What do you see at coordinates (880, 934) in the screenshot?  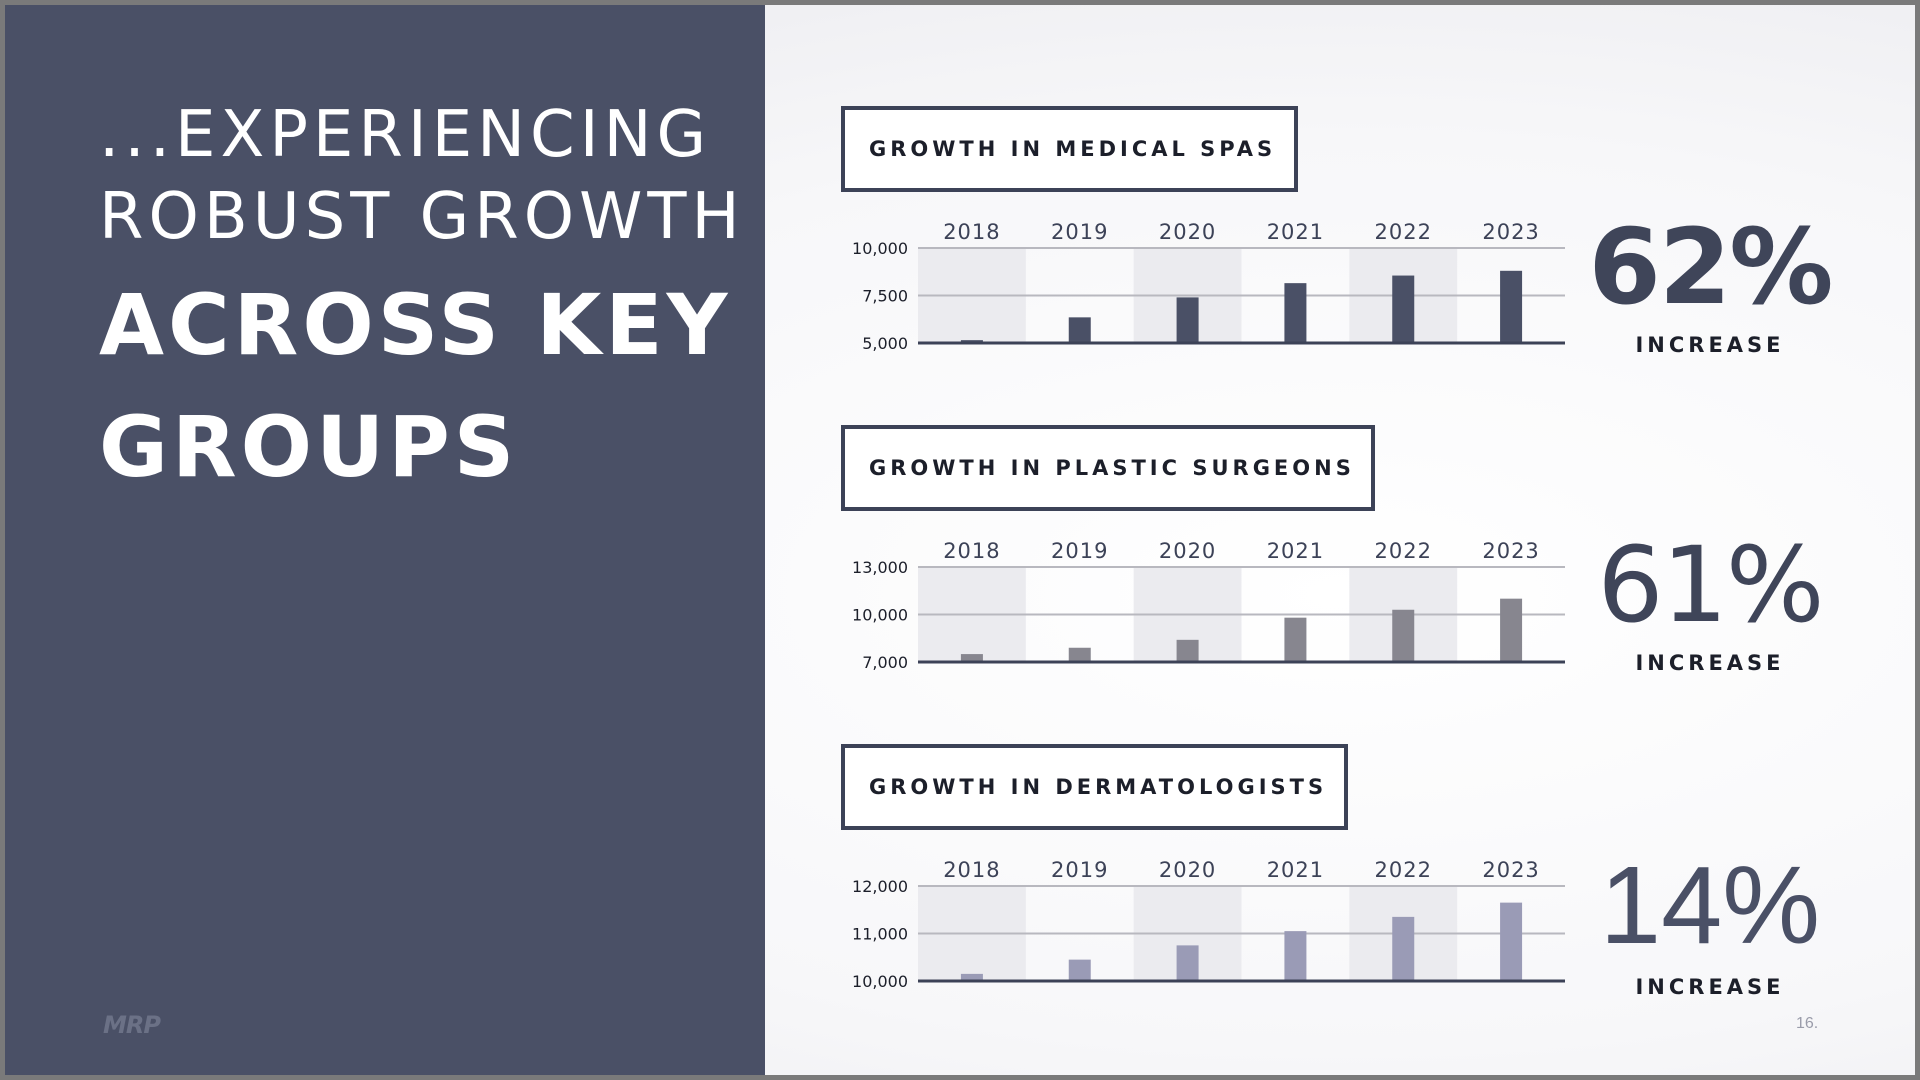 I see `y-tick-label: 11,000` at bounding box center [880, 934].